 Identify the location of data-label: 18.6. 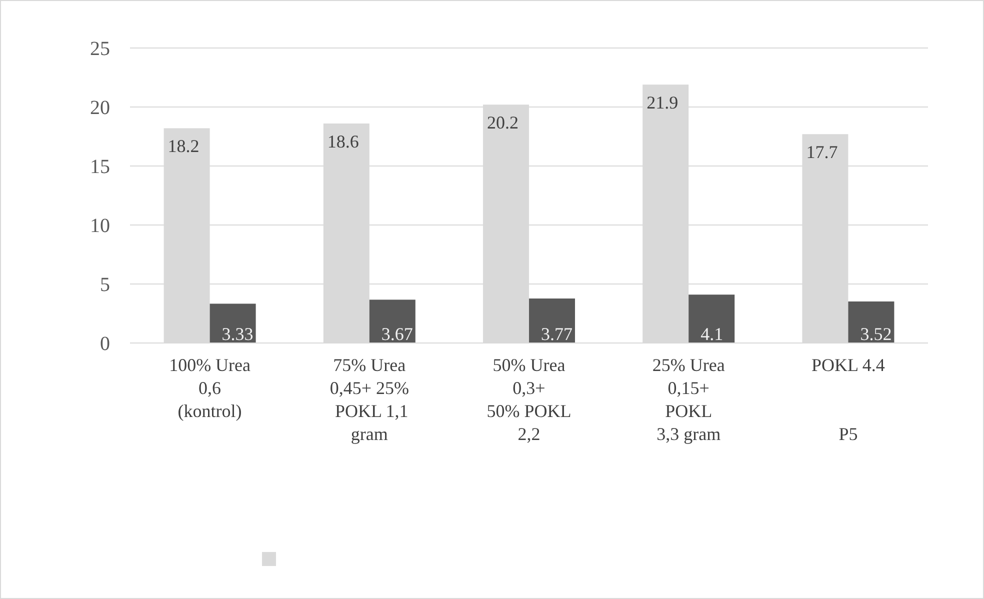
(343, 142).